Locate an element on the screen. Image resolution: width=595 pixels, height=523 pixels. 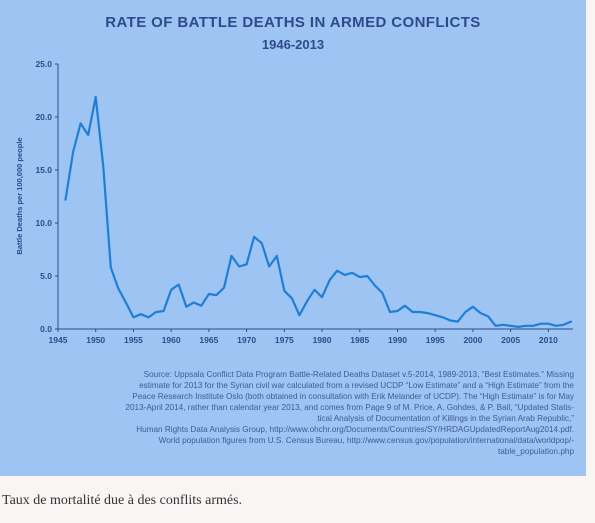
source-line: table_population.php is located at coordinates (535, 451).